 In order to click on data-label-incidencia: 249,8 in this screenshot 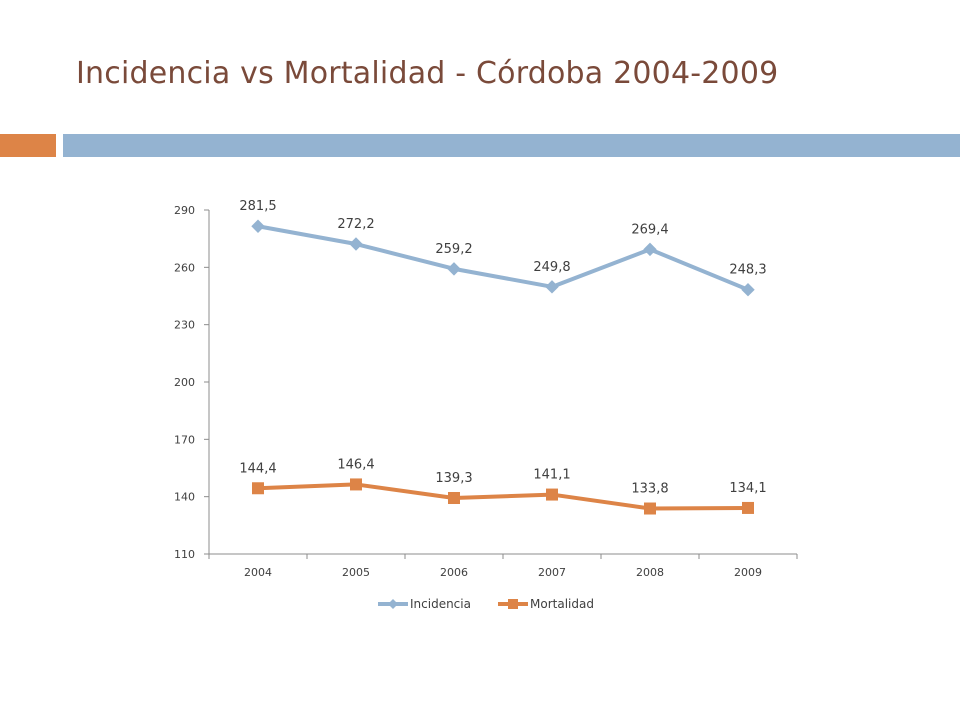, I will do `click(551, 267)`.